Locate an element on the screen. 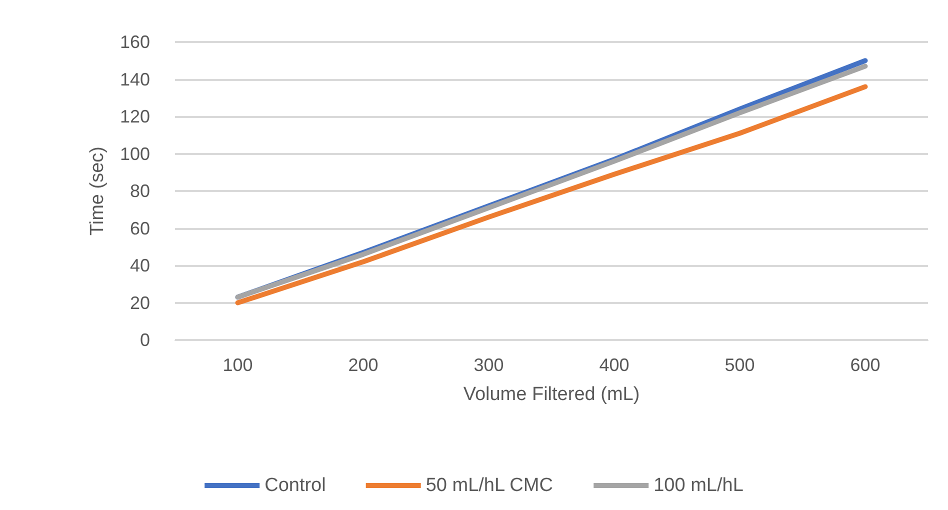 The height and width of the screenshot is (510, 948). y-tick-label: 120 is located at coordinates (135, 116).